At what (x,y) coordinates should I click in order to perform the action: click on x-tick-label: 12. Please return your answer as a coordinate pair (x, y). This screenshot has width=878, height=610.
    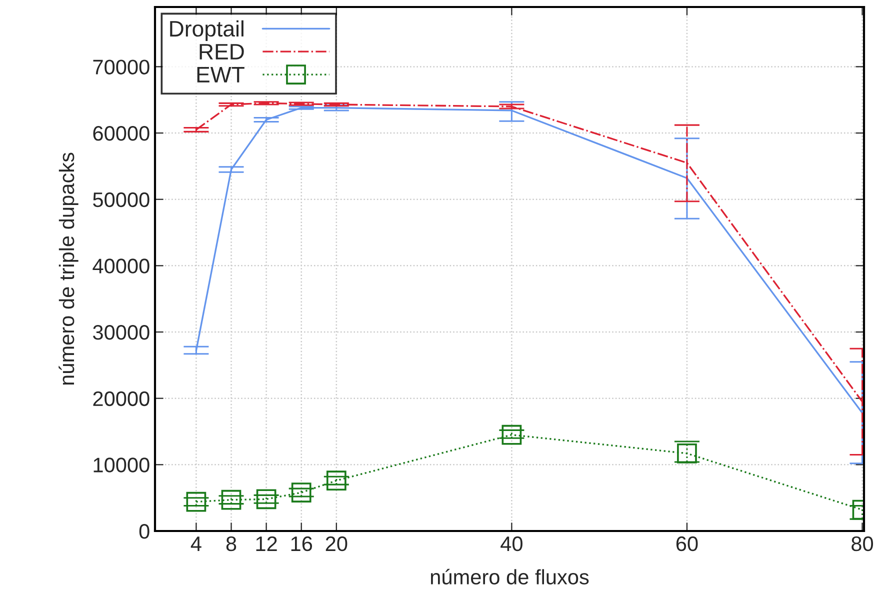
    Looking at the image, I should click on (266, 543).